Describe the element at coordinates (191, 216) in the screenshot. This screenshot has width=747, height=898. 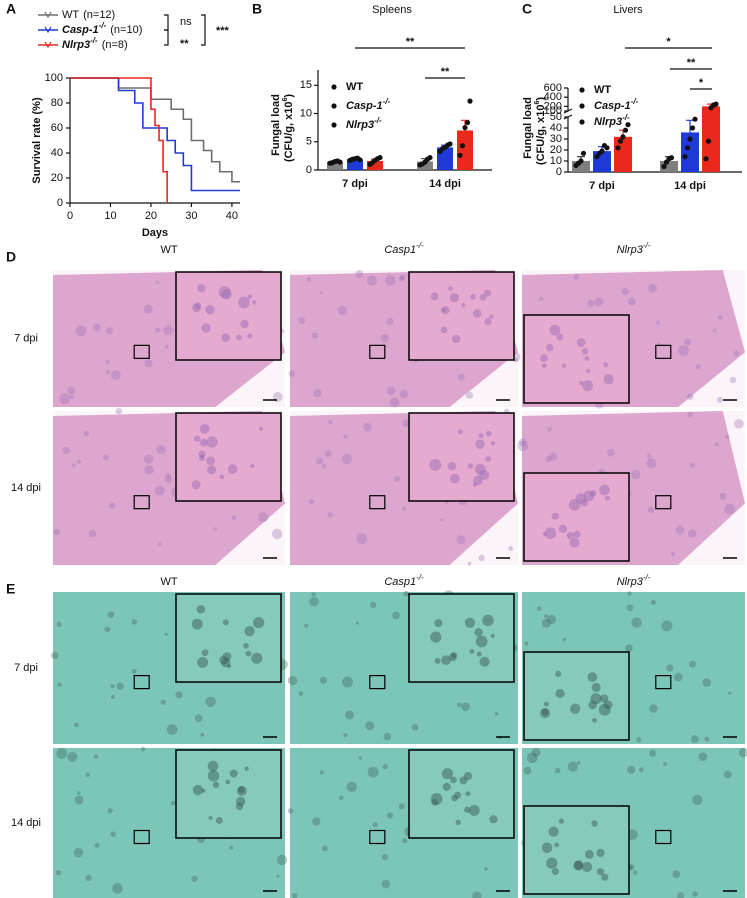
I see `x-tick-label: 30` at that location.